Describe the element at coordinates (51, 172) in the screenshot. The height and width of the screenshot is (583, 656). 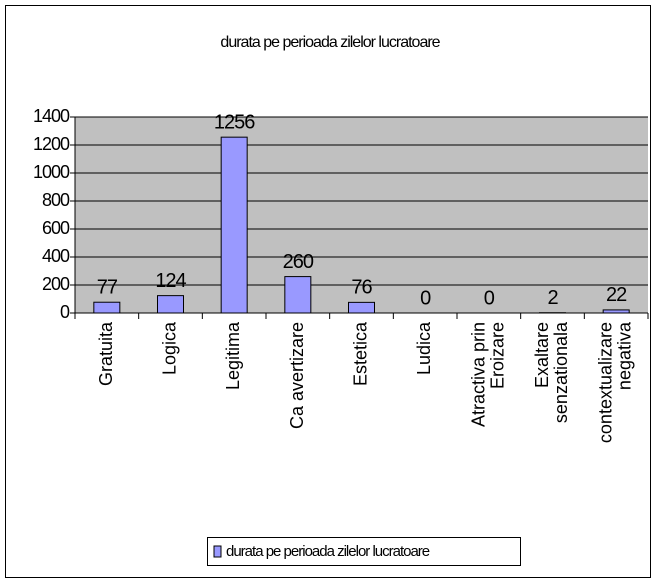
I see `y-tick-label: 1000` at that location.